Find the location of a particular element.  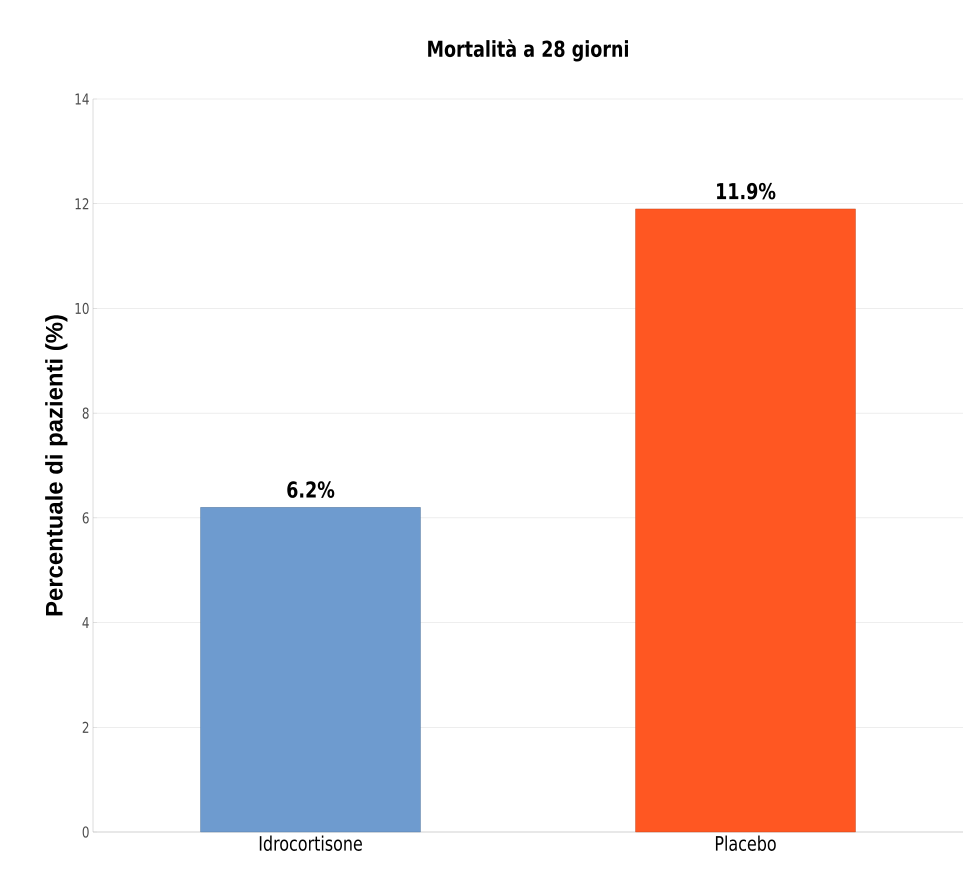

y-tick-label: 0 is located at coordinates (85, 832).